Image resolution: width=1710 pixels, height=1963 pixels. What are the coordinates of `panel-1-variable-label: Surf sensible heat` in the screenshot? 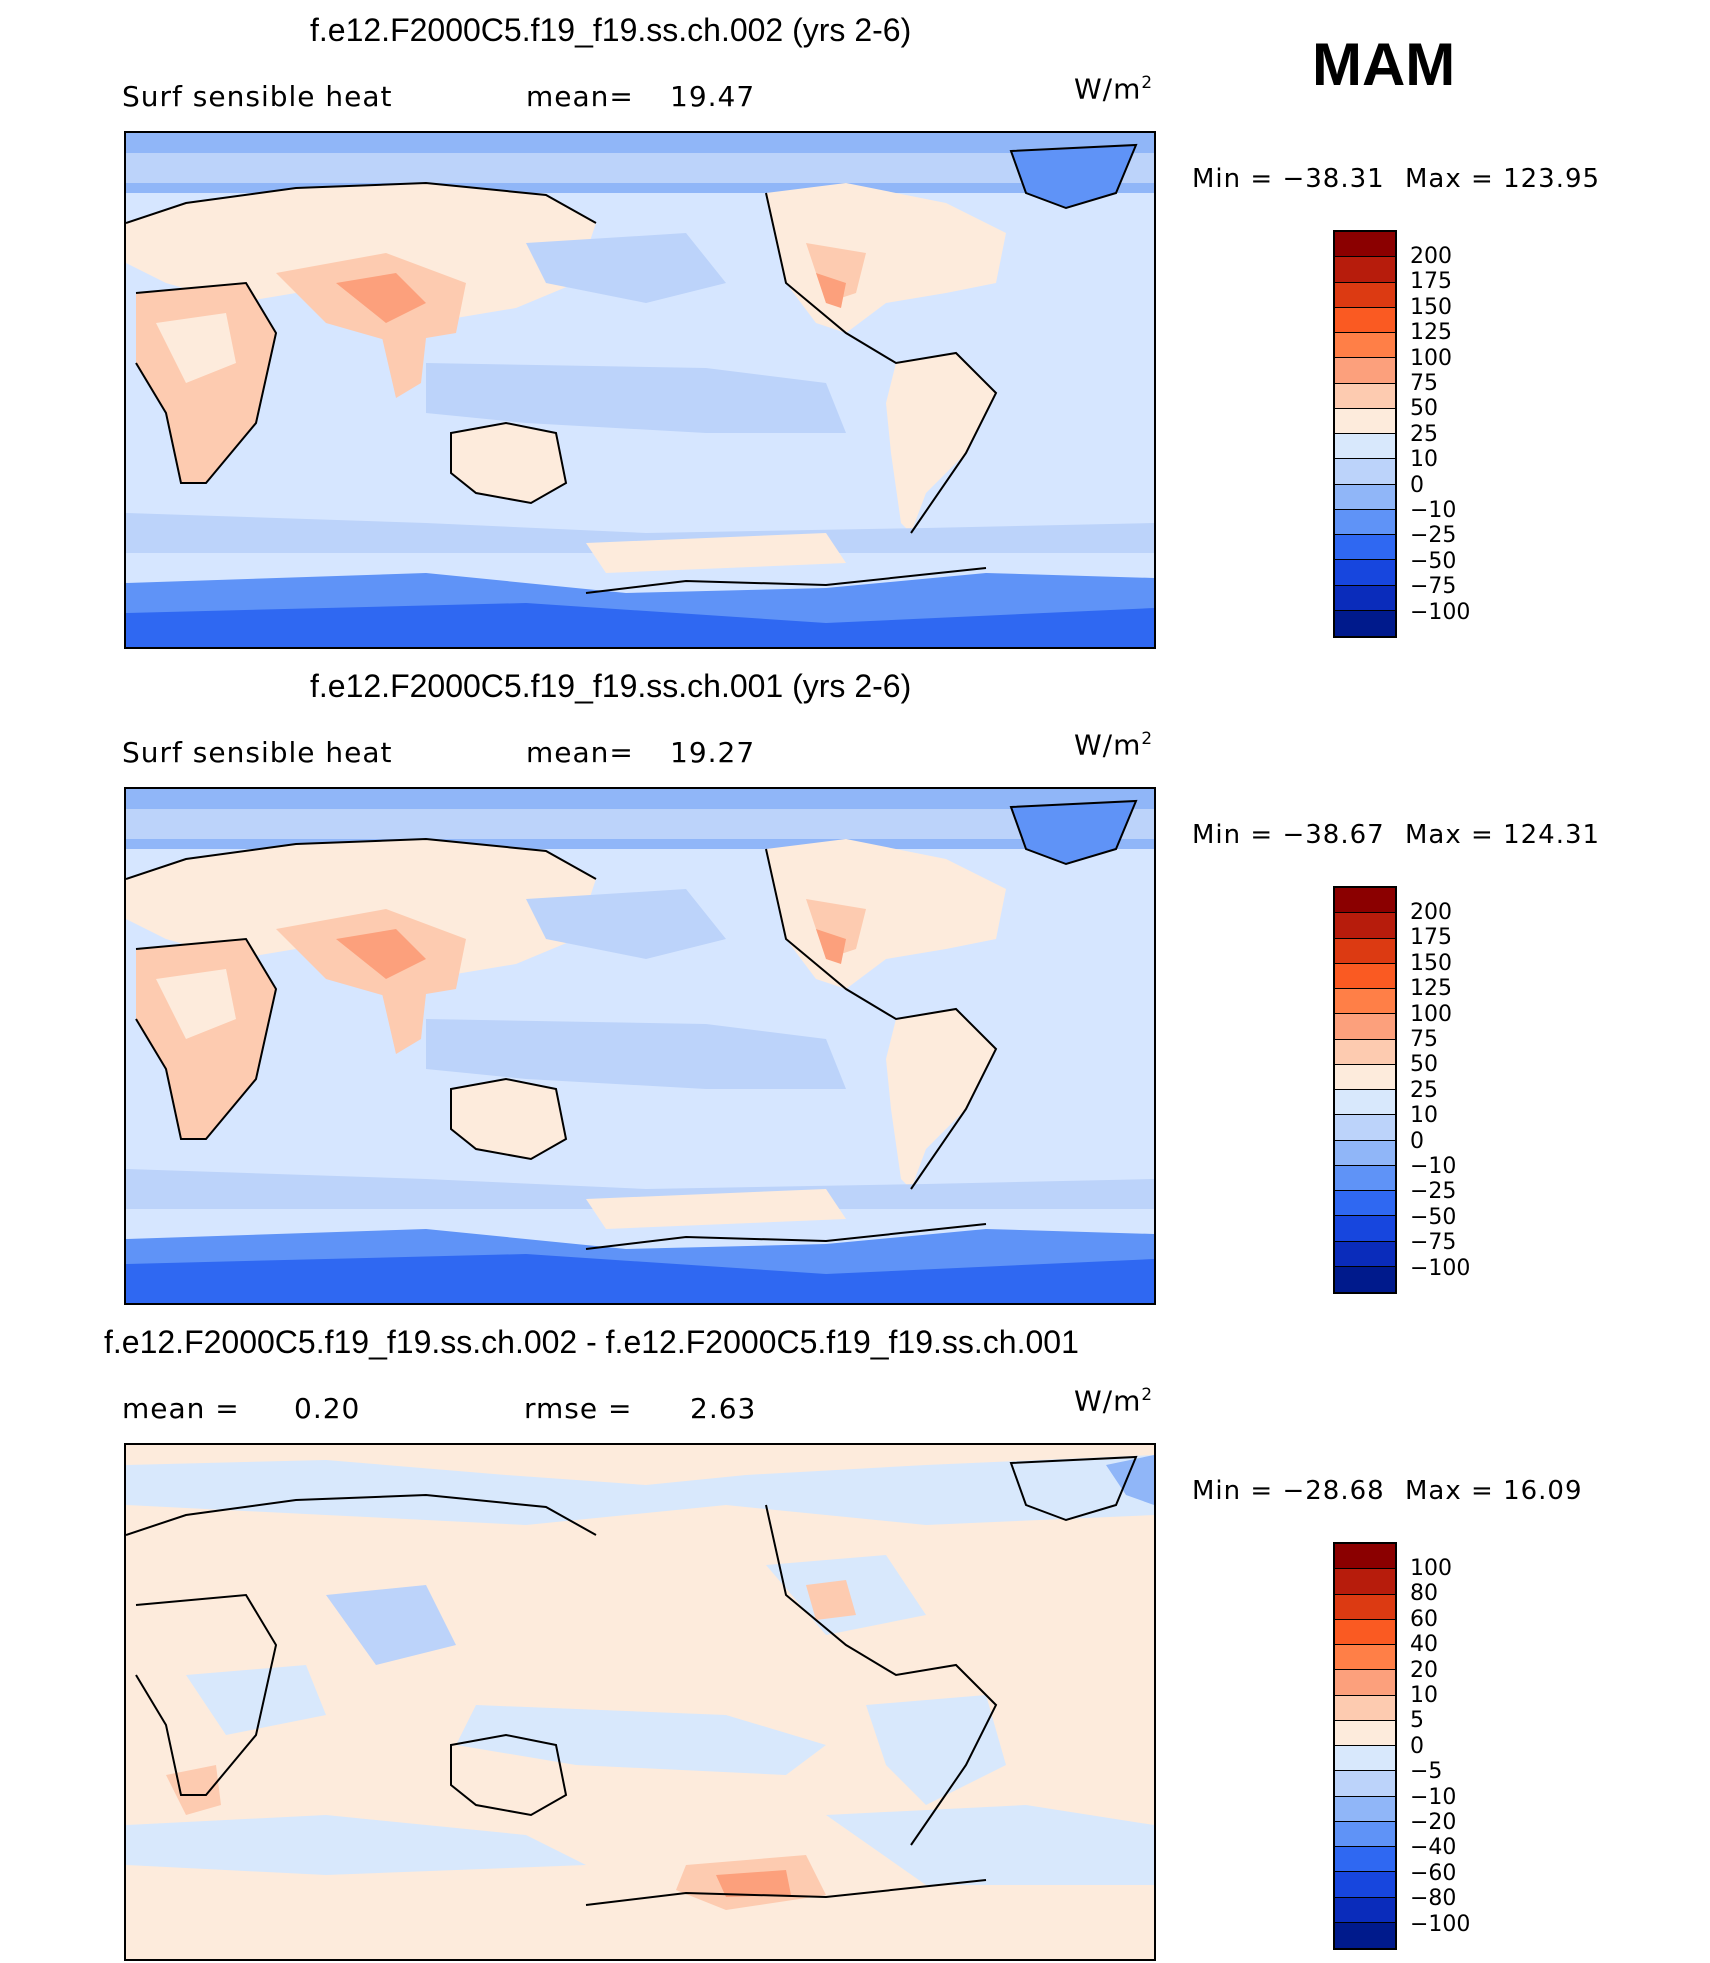 It's located at (257, 96).